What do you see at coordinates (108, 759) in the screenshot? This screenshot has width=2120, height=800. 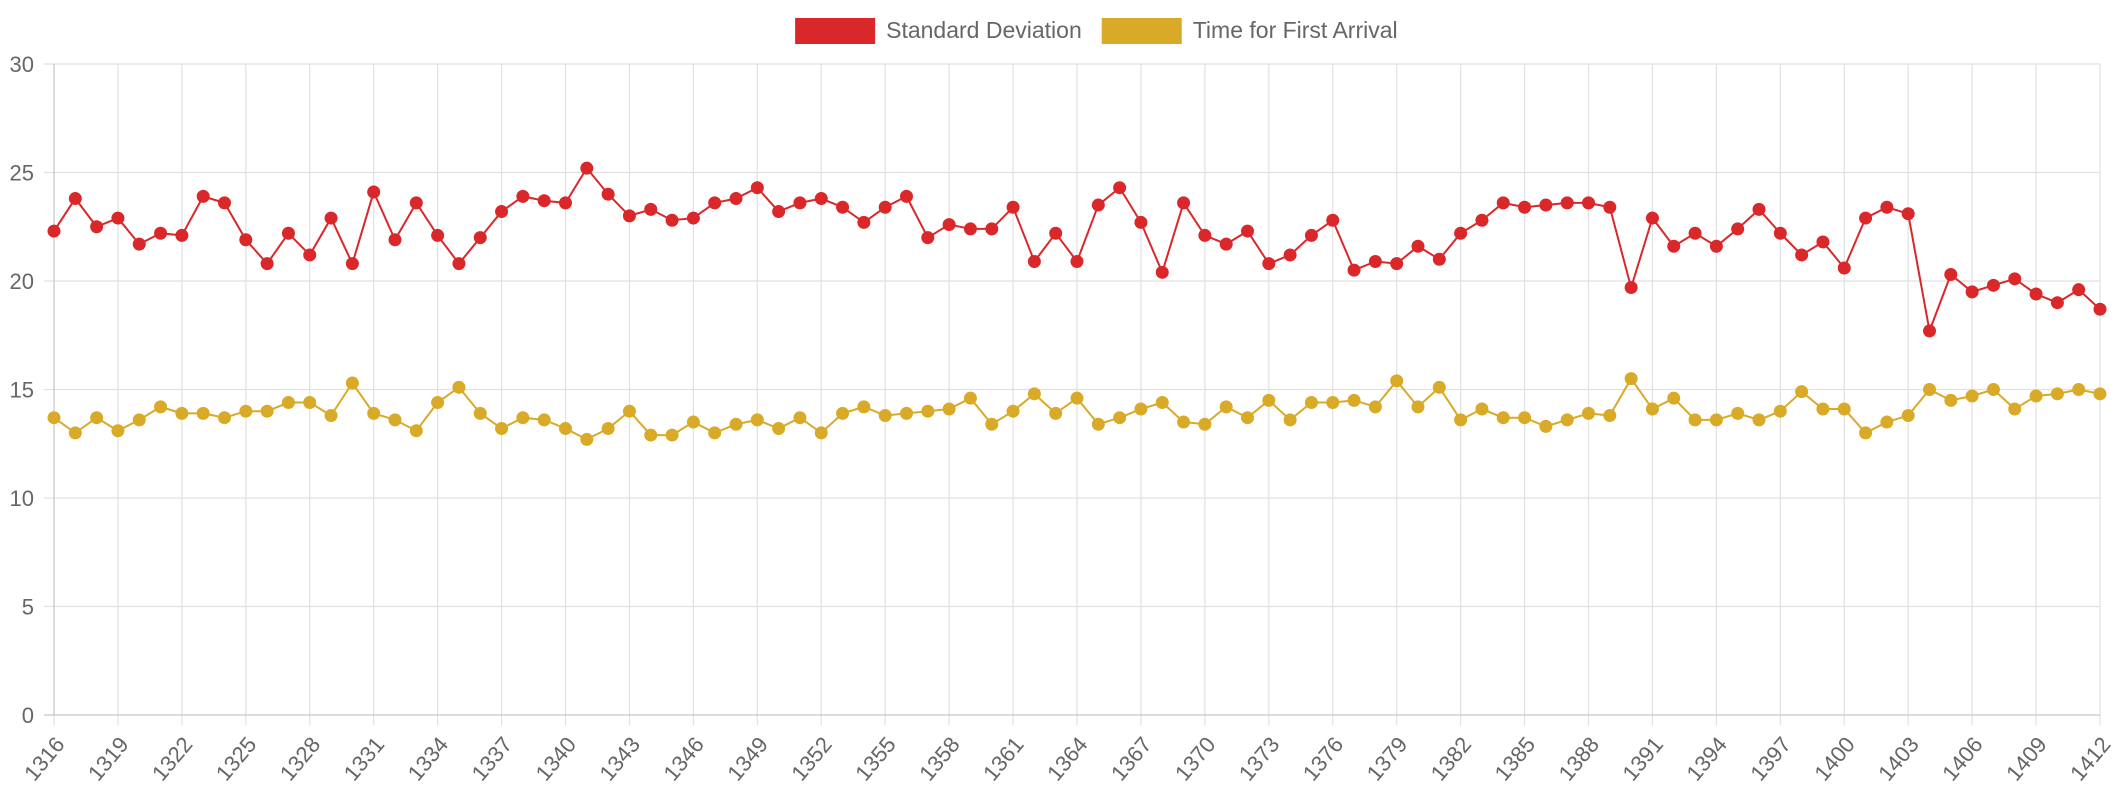 I see `x-tick-label: 1319` at bounding box center [108, 759].